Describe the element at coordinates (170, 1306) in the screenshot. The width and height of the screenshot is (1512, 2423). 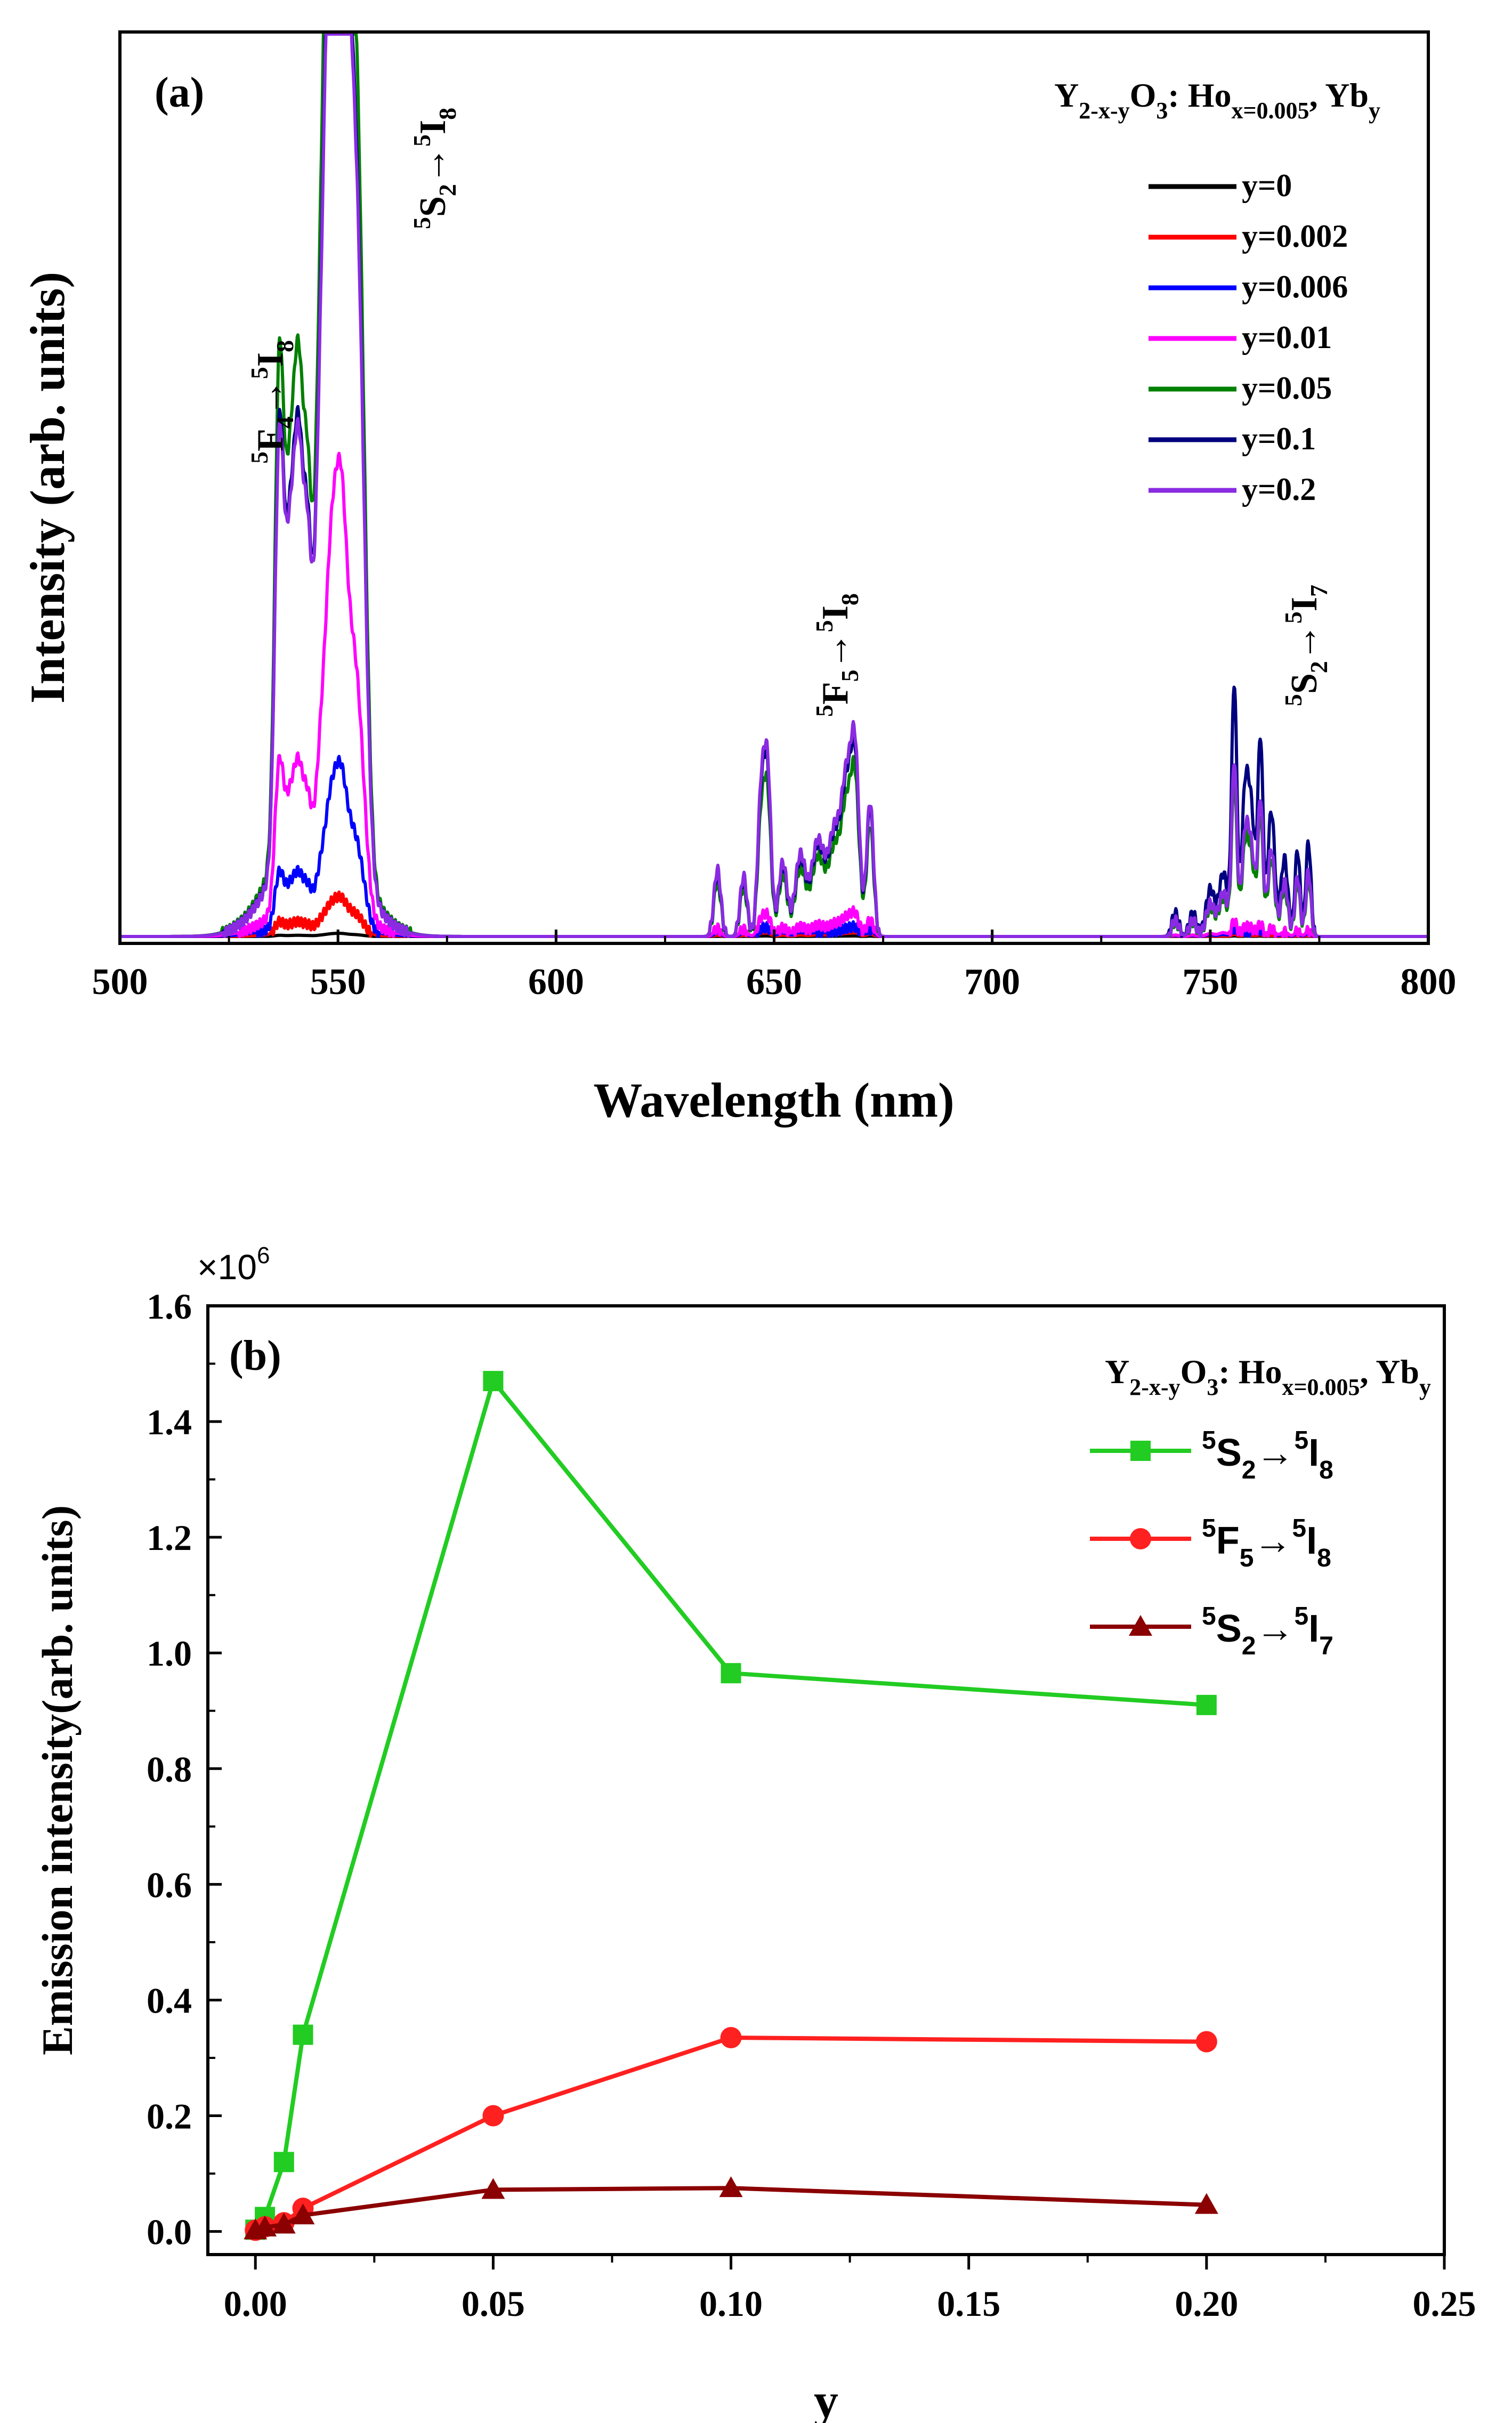
I see `y-tick-label-b: 1.6` at that location.